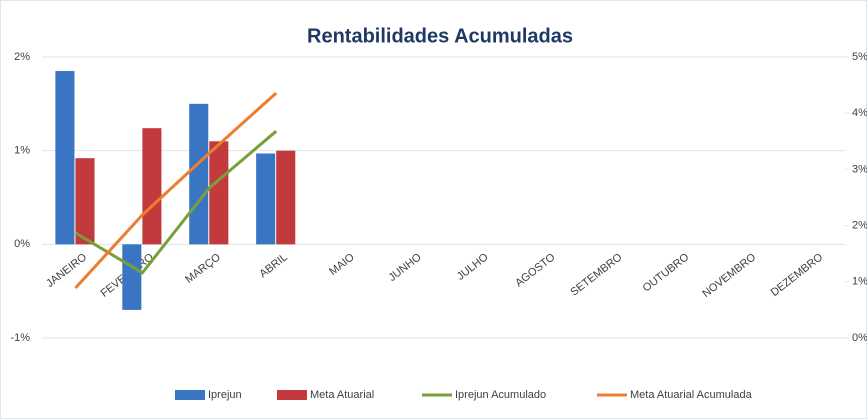 The height and width of the screenshot is (419, 867). I want to click on y2-tick-label: 0%, so click(859, 338).